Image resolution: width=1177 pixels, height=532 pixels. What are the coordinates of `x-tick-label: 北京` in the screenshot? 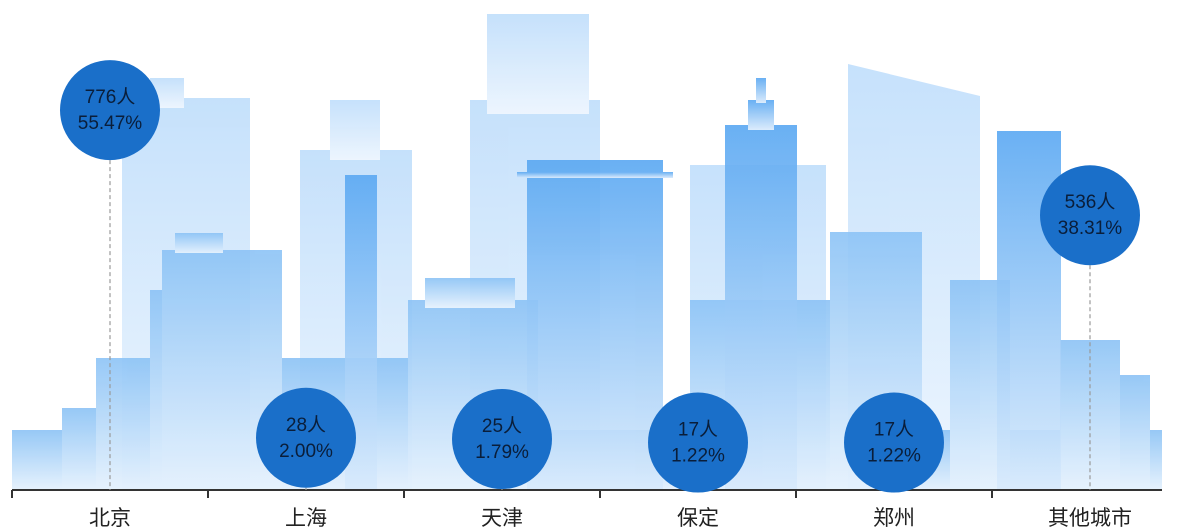 It's located at (110, 518).